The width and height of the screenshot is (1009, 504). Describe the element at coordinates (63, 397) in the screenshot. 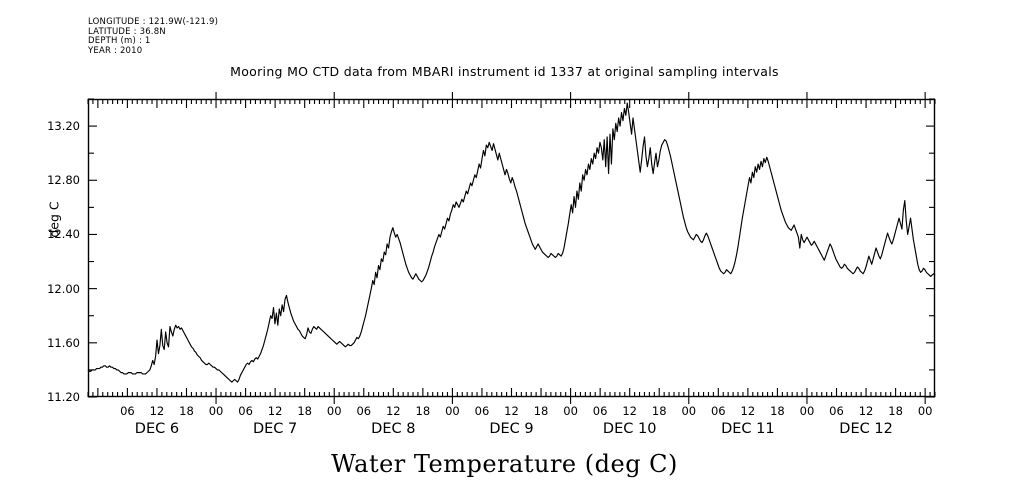

I see `y-axis-tick-label: 11.20` at that location.